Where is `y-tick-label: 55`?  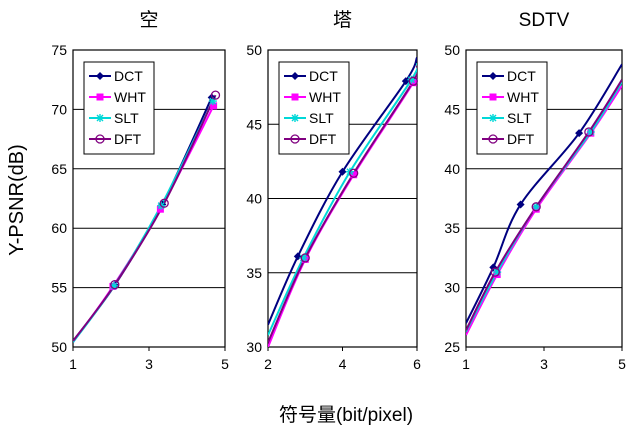
y-tick-label: 55 is located at coordinates (59, 288).